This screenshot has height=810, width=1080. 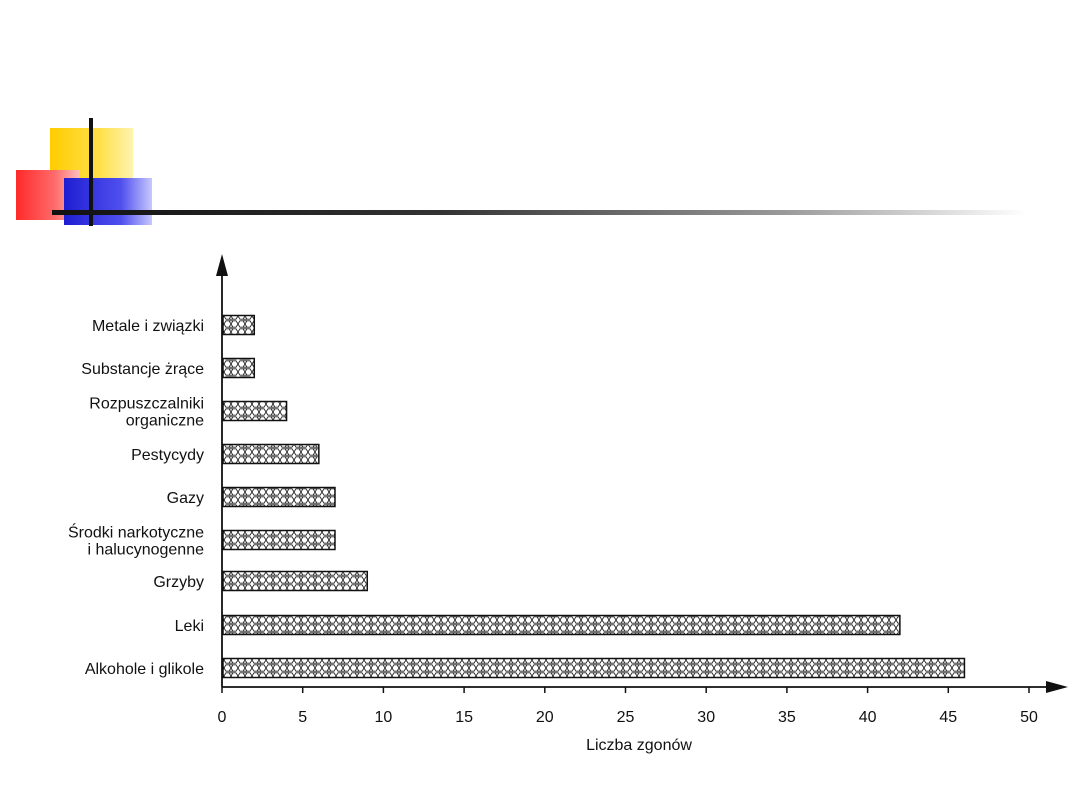 What do you see at coordinates (545, 717) in the screenshot?
I see `x-tick-label: 20` at bounding box center [545, 717].